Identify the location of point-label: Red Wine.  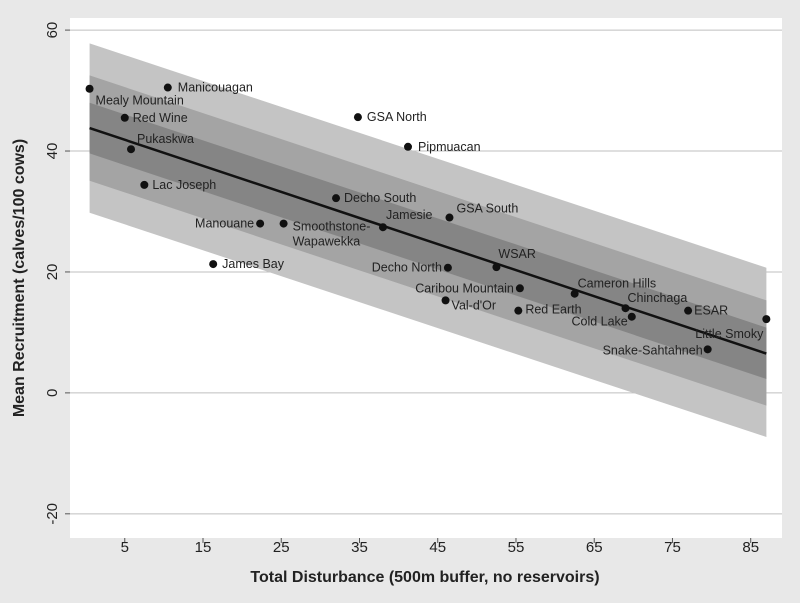
(160, 118).